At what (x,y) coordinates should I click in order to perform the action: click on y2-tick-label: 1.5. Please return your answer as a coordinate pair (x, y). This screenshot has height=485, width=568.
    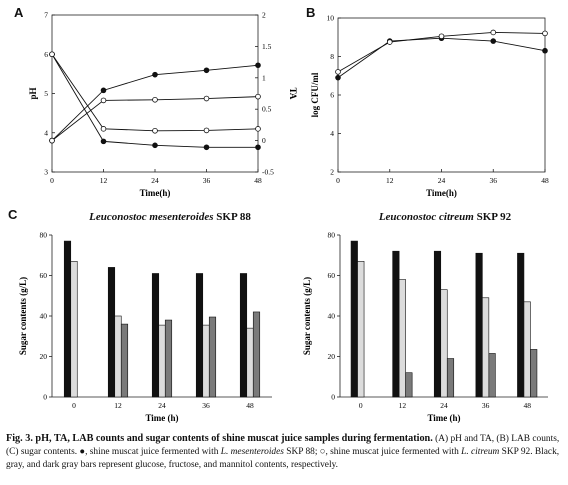
    Looking at the image, I should click on (267, 46).